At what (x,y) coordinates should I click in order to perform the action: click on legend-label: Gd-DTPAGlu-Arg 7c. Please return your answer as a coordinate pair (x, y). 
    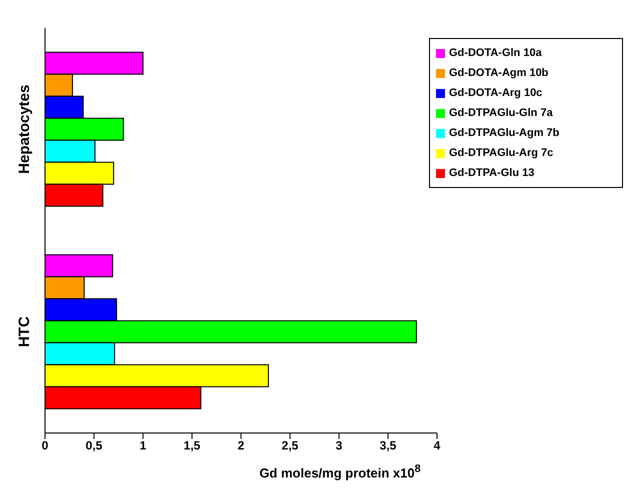
    Looking at the image, I should click on (501, 153).